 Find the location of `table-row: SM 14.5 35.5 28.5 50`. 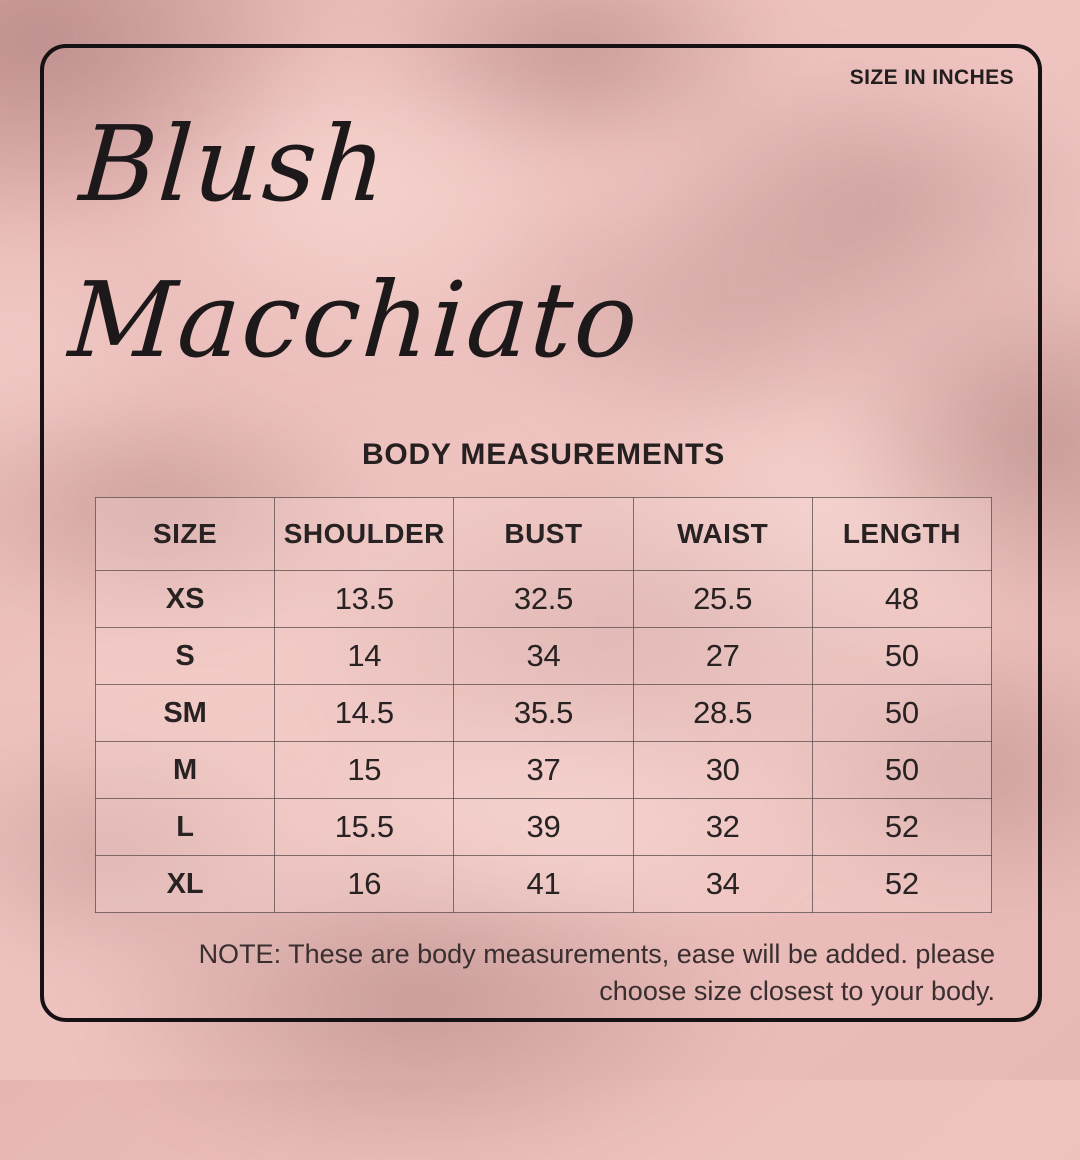

table-row: SM 14.5 35.5 28.5 50 is located at coordinates (543, 713).